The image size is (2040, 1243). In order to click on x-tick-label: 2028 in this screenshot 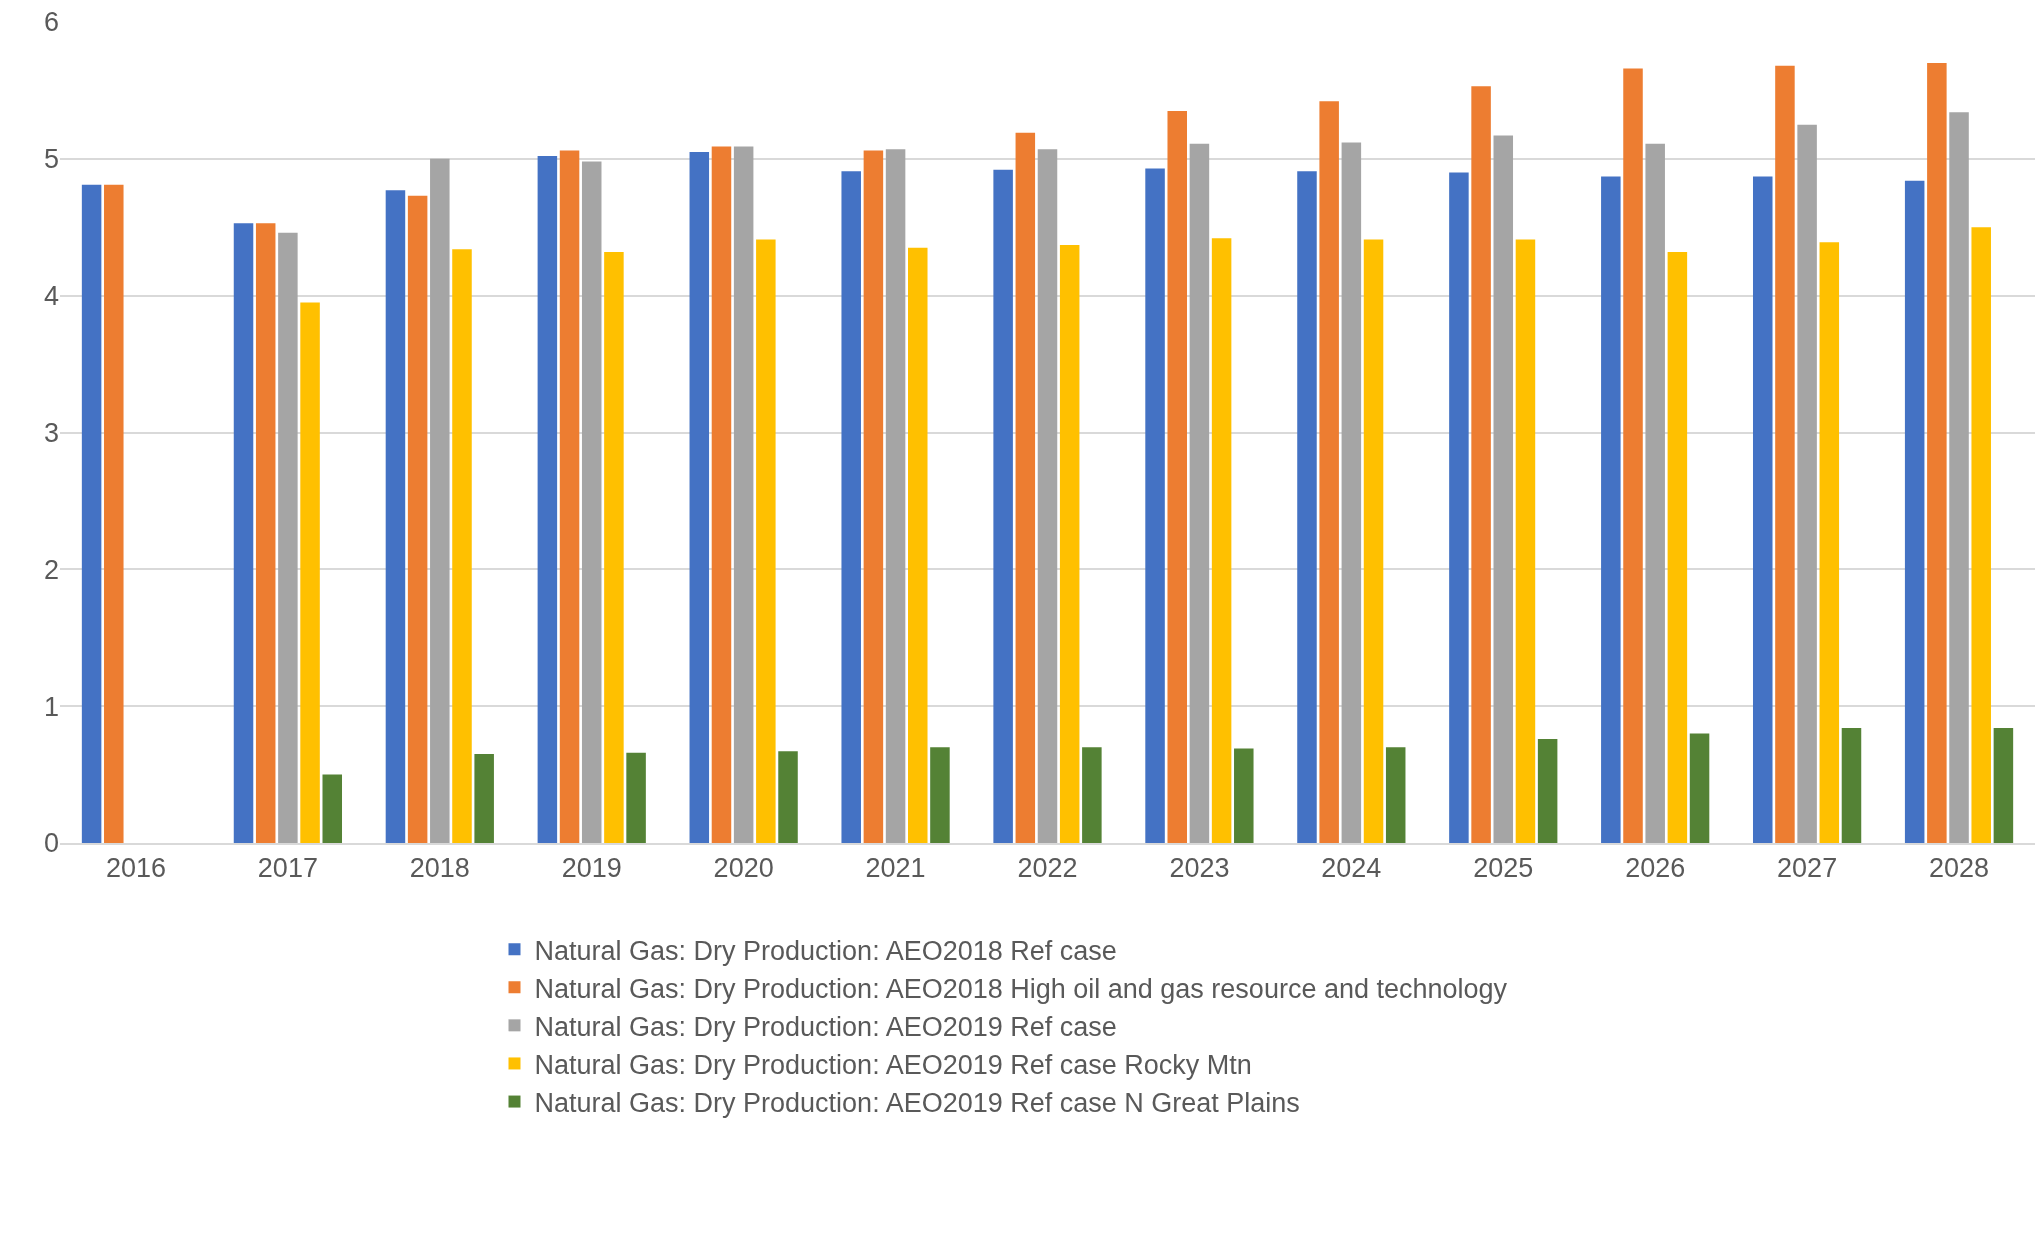, I will do `click(1959, 868)`.